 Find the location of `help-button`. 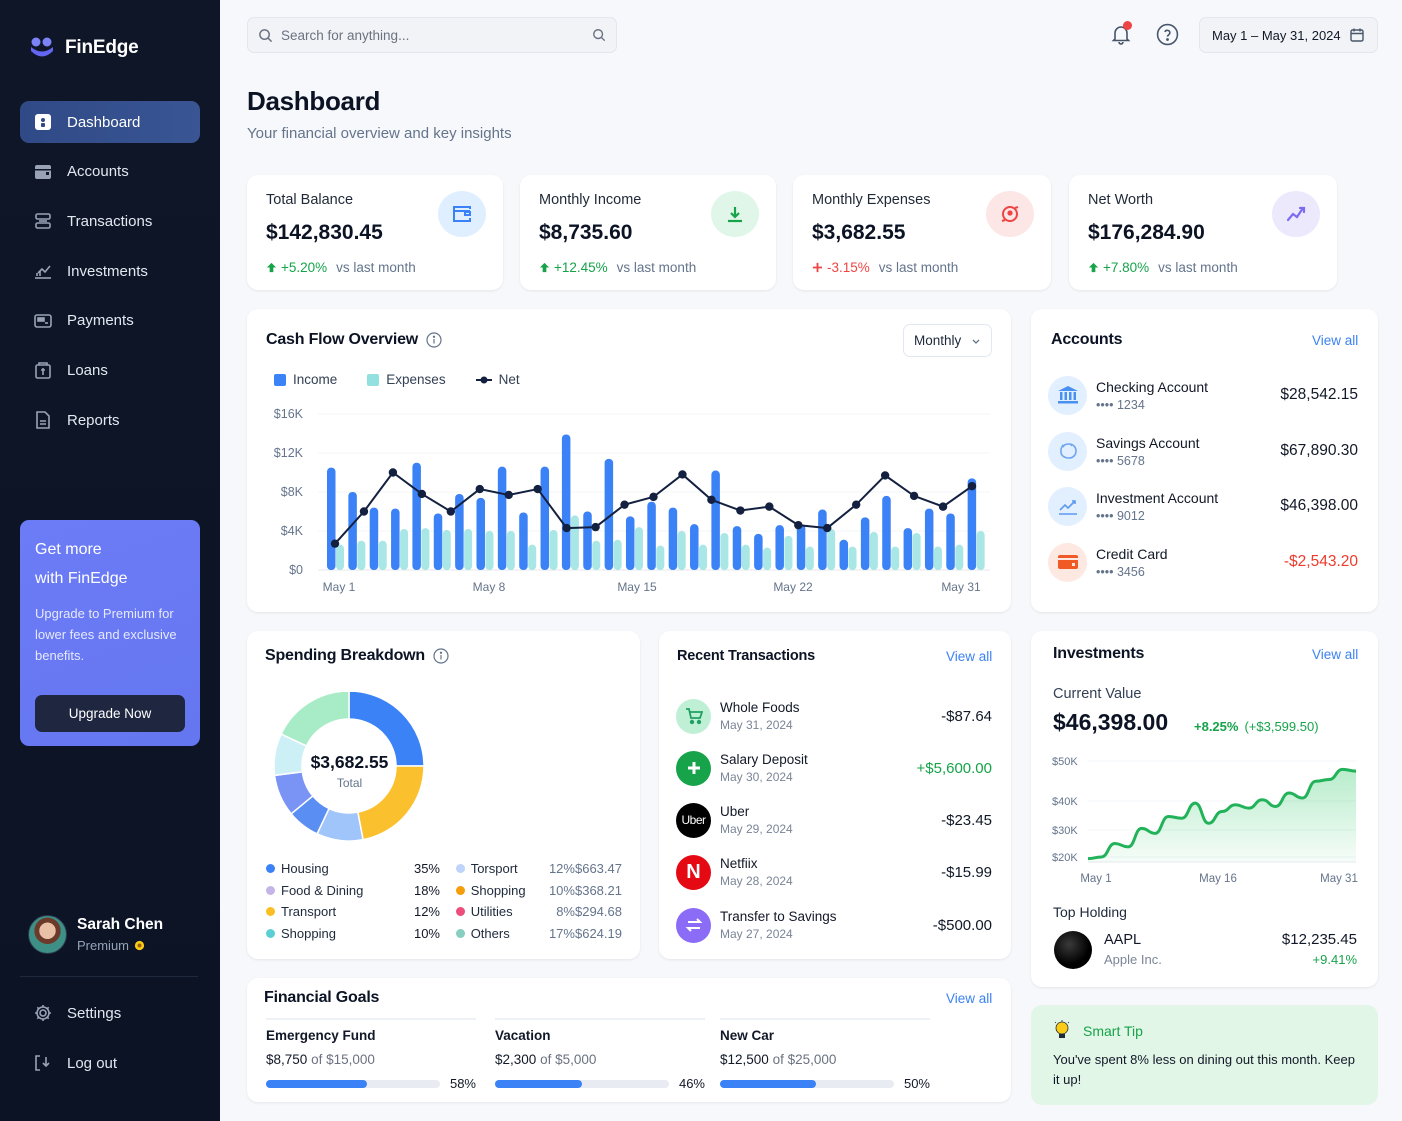

help-button is located at coordinates (1167, 34).